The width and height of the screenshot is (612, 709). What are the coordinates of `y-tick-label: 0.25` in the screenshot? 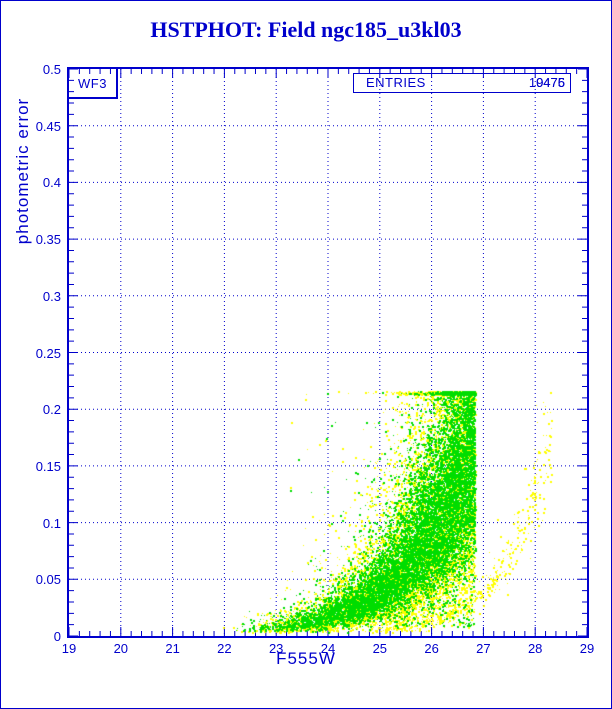 It's located at (48, 353).